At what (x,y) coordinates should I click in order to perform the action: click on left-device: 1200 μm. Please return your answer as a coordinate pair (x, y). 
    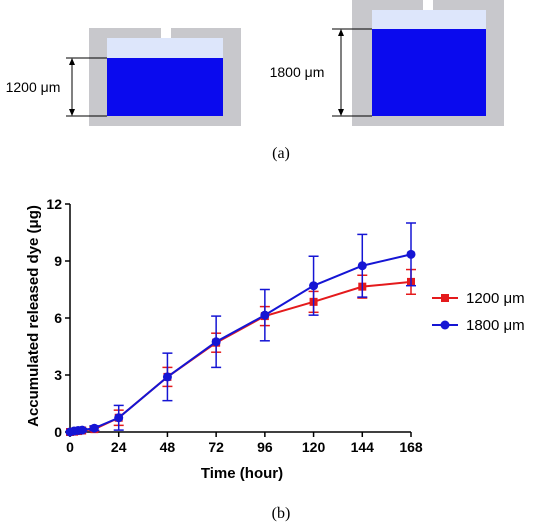
    Looking at the image, I should click on (123, 77).